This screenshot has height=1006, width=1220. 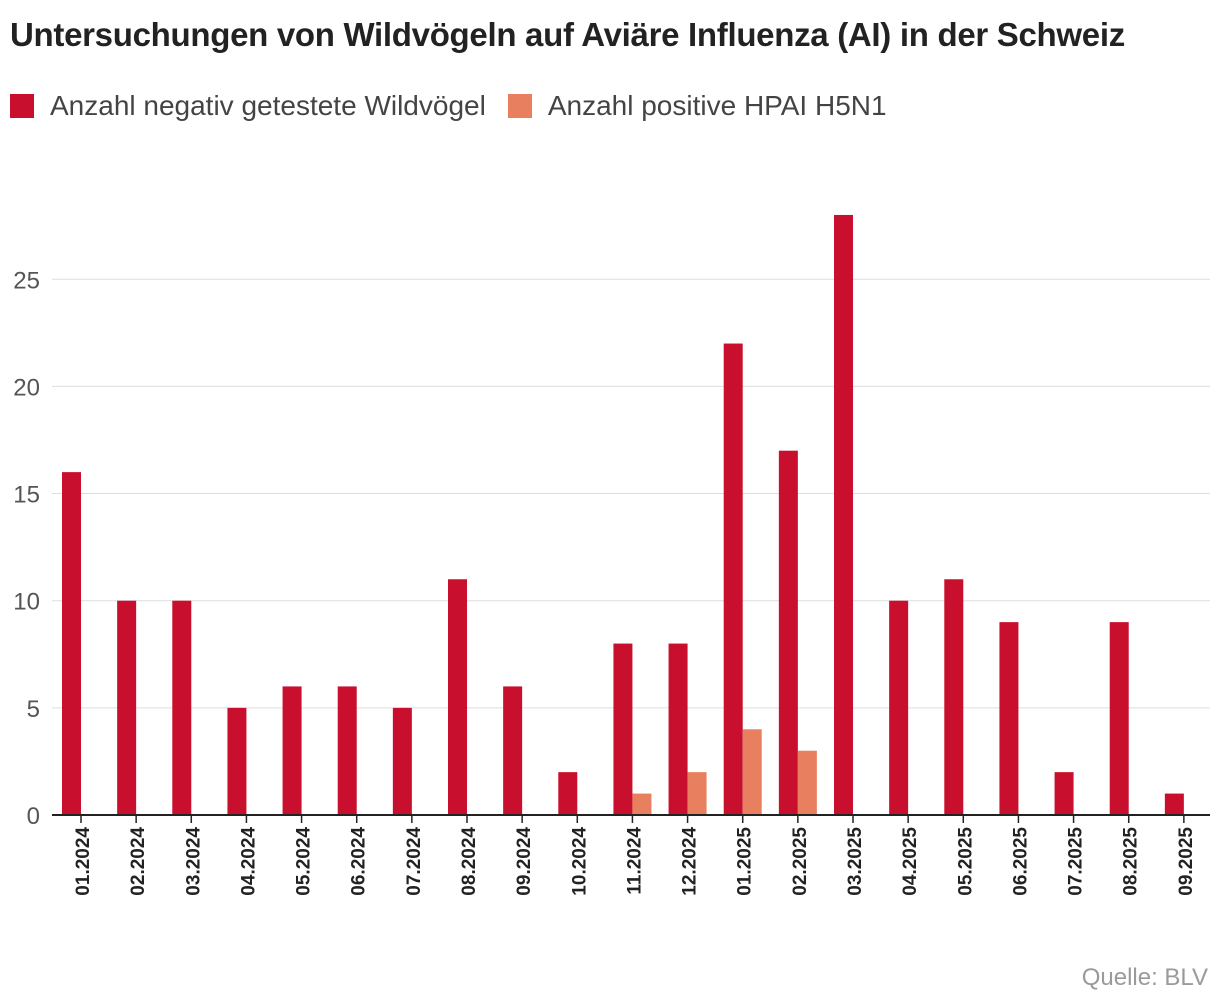 What do you see at coordinates (745, 861) in the screenshot?
I see `x-tick-label: 01.2025` at bounding box center [745, 861].